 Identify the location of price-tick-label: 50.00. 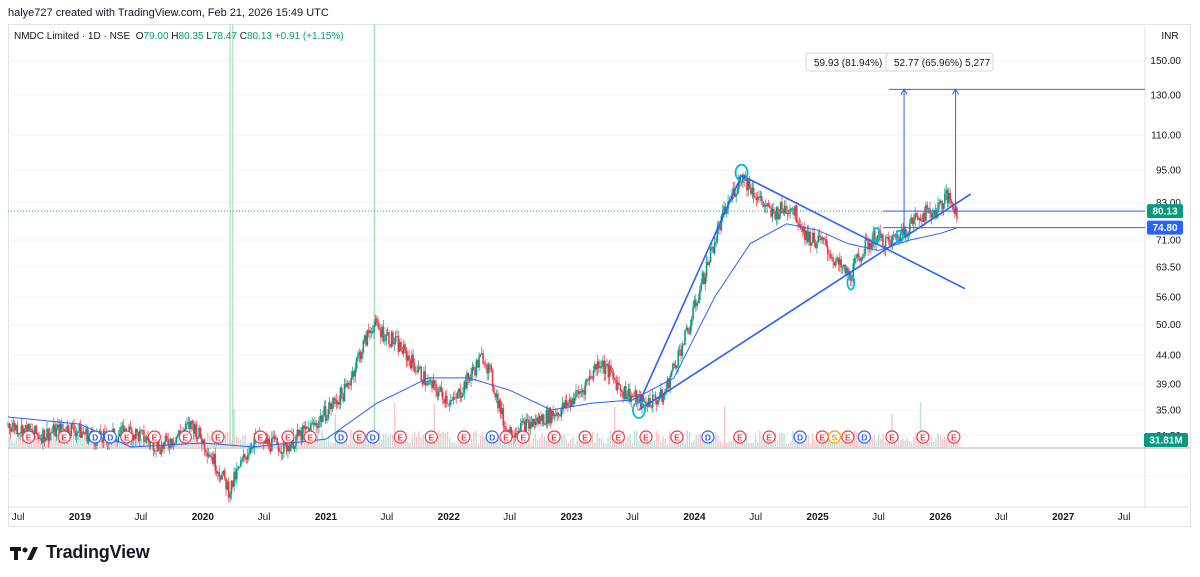
(1168, 325).